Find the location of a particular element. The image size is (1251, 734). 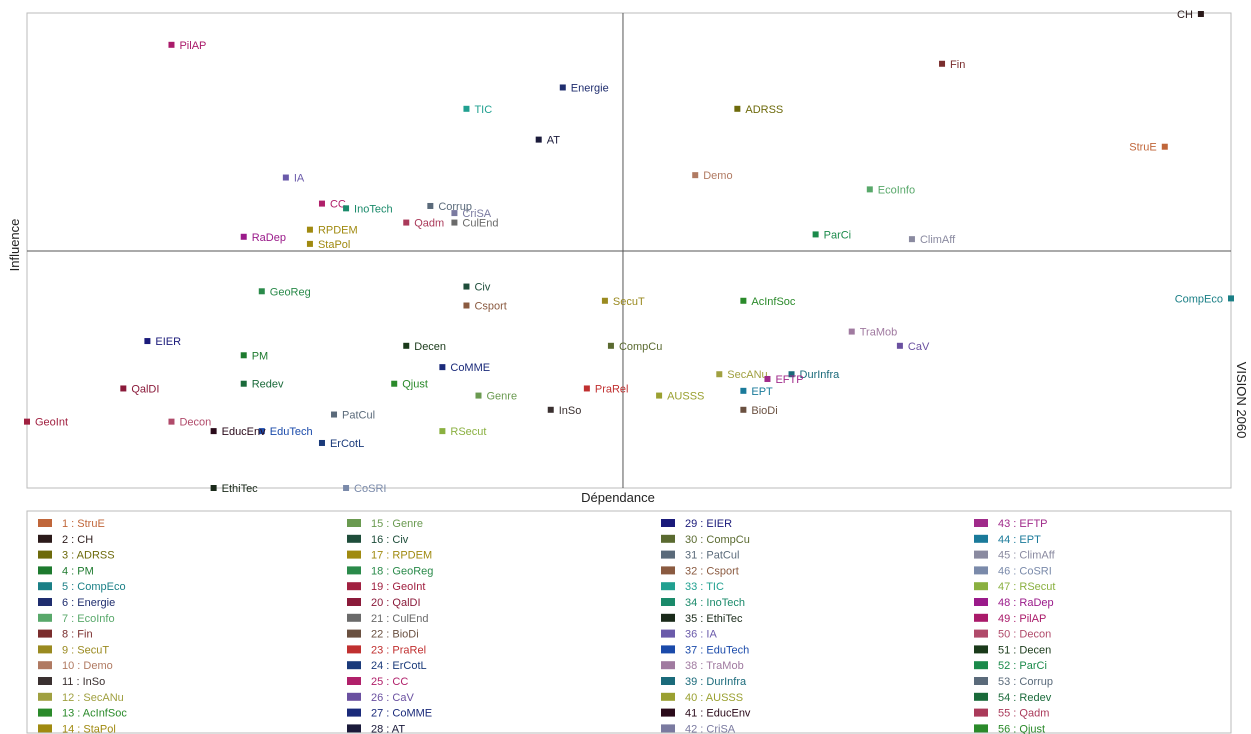

legend-entry-tramob: 38 : TraMob is located at coordinates (714, 666).